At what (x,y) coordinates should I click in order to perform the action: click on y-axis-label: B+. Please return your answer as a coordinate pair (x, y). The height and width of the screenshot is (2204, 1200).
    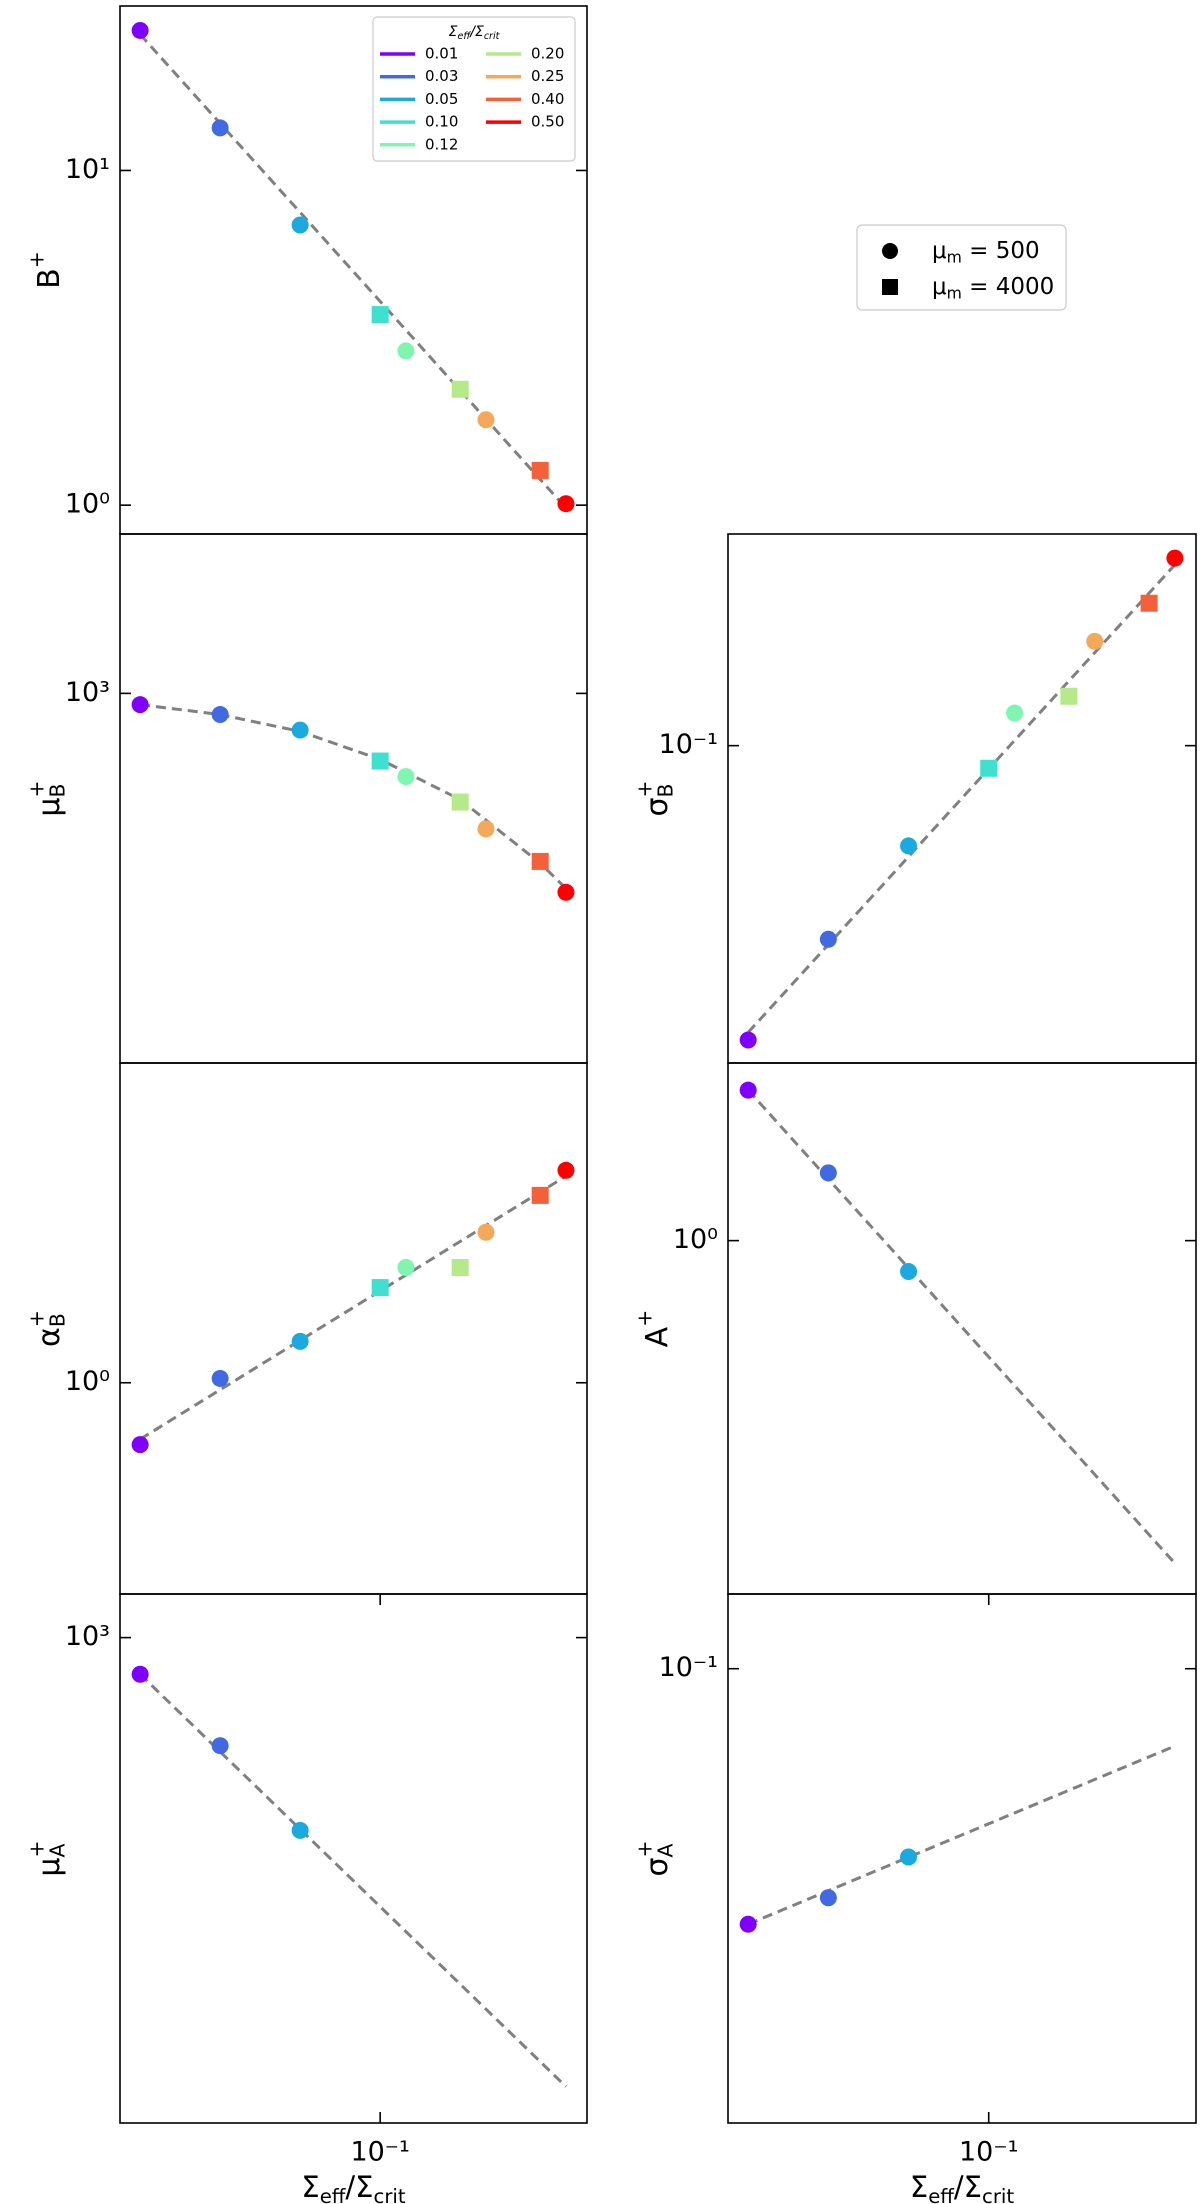
    Looking at the image, I should click on (45, 270).